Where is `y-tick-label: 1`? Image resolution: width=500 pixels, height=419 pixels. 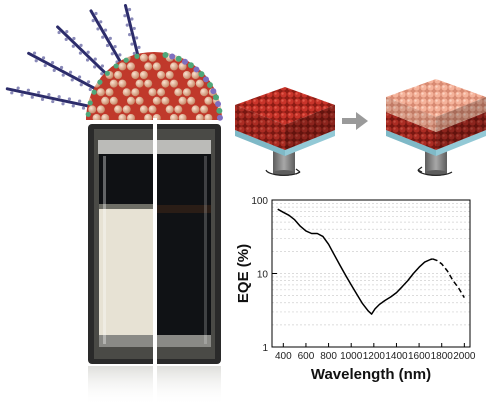 y-tick-label: 1 is located at coordinates (265, 348).